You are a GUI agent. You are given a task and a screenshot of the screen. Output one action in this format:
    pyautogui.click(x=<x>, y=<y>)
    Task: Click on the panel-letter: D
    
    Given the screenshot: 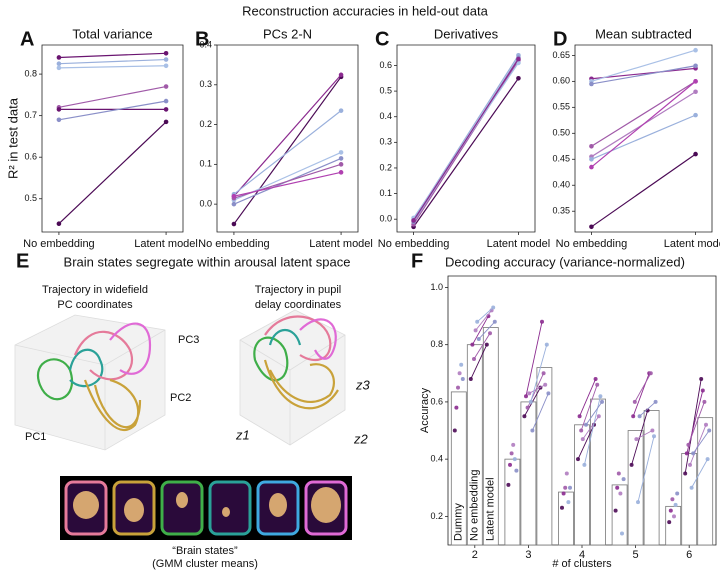 What is the action you would take?
    pyautogui.click(x=560, y=39)
    